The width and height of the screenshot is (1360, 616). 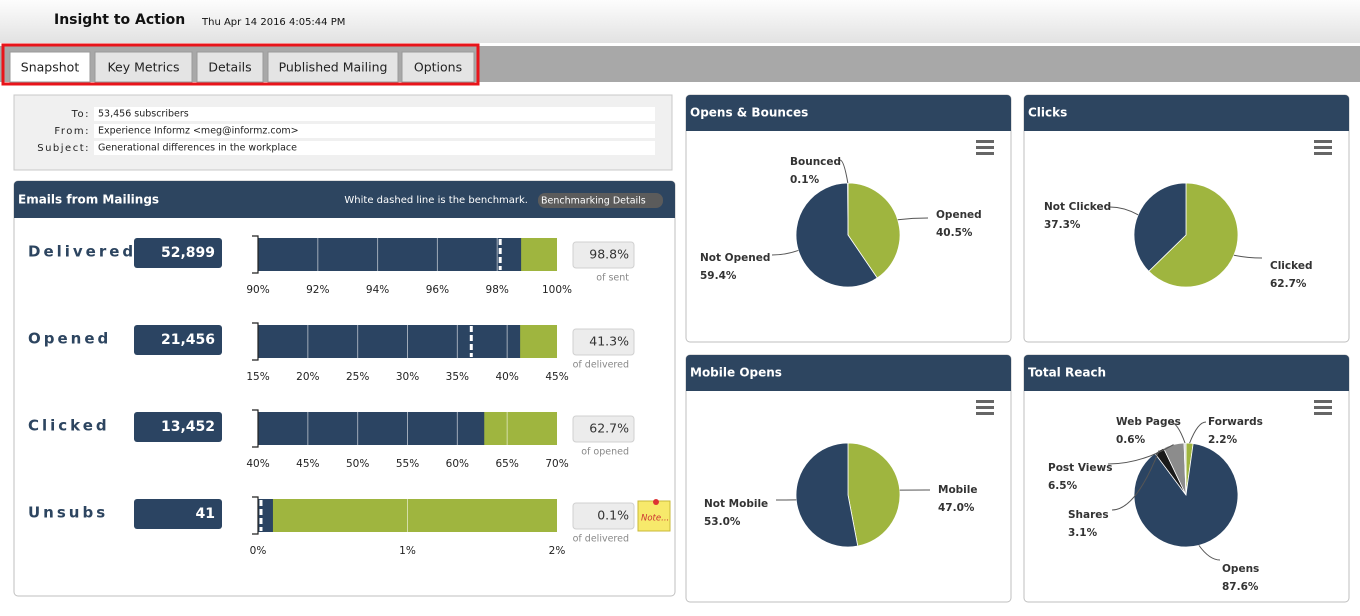 What do you see at coordinates (143, 114) in the screenshot?
I see `field-value: 53,456 subscribers` at bounding box center [143, 114].